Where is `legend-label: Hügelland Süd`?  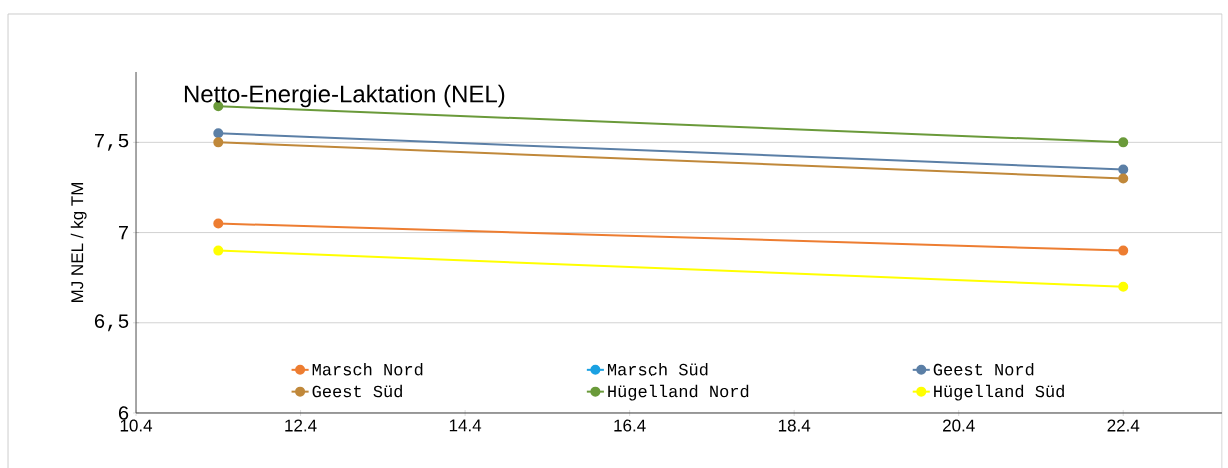
legend-label: Hügelland Süd is located at coordinates (999, 392).